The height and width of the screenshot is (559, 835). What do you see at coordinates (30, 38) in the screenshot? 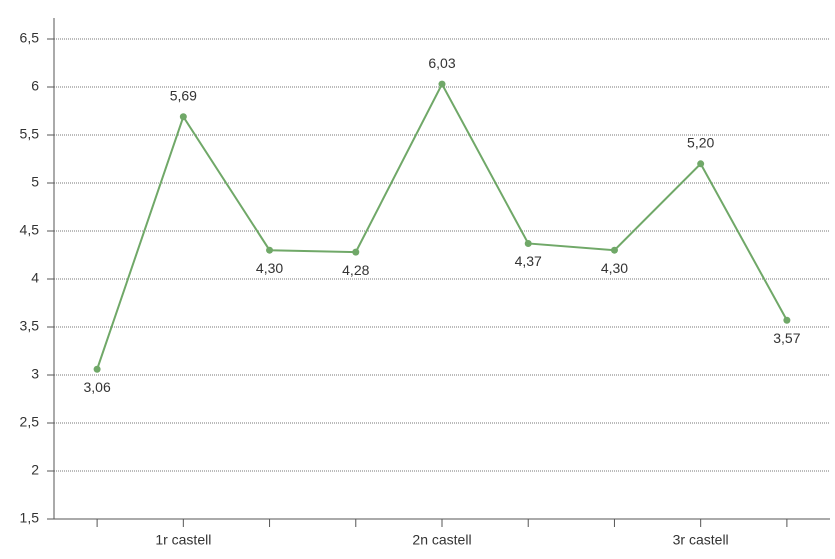
I see `y-tick-label: 6,5` at bounding box center [30, 38].